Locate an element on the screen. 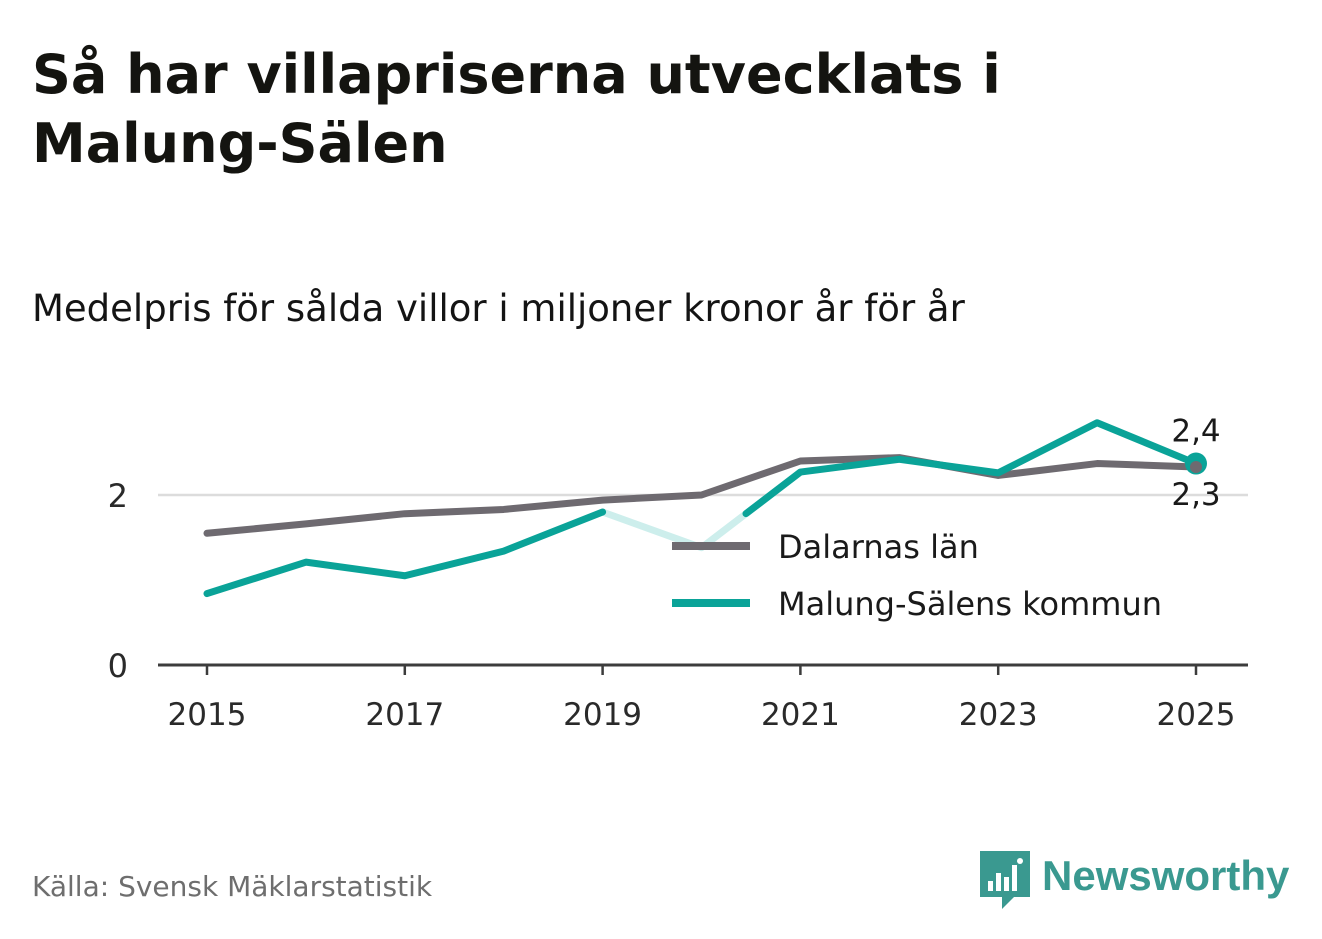 This screenshot has height=939, width=1322. x-tick-label-2021: 2021 is located at coordinates (800, 715).